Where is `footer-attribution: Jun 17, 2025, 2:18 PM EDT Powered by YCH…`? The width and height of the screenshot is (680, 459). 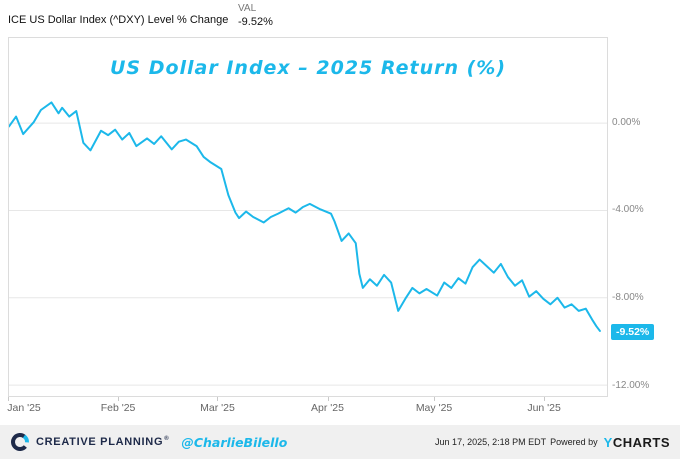 footer-attribution: Jun 17, 2025, 2:18 PM EDT Powered by YCH… is located at coordinates (552, 442).